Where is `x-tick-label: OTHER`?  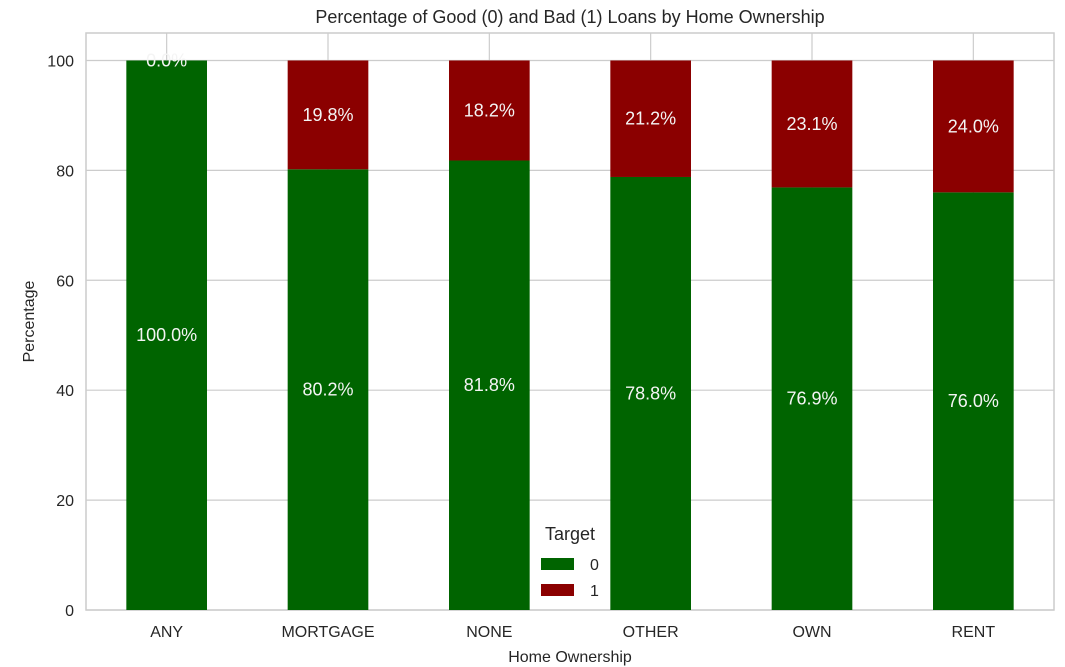
x-tick-label: OTHER is located at coordinates (651, 632).